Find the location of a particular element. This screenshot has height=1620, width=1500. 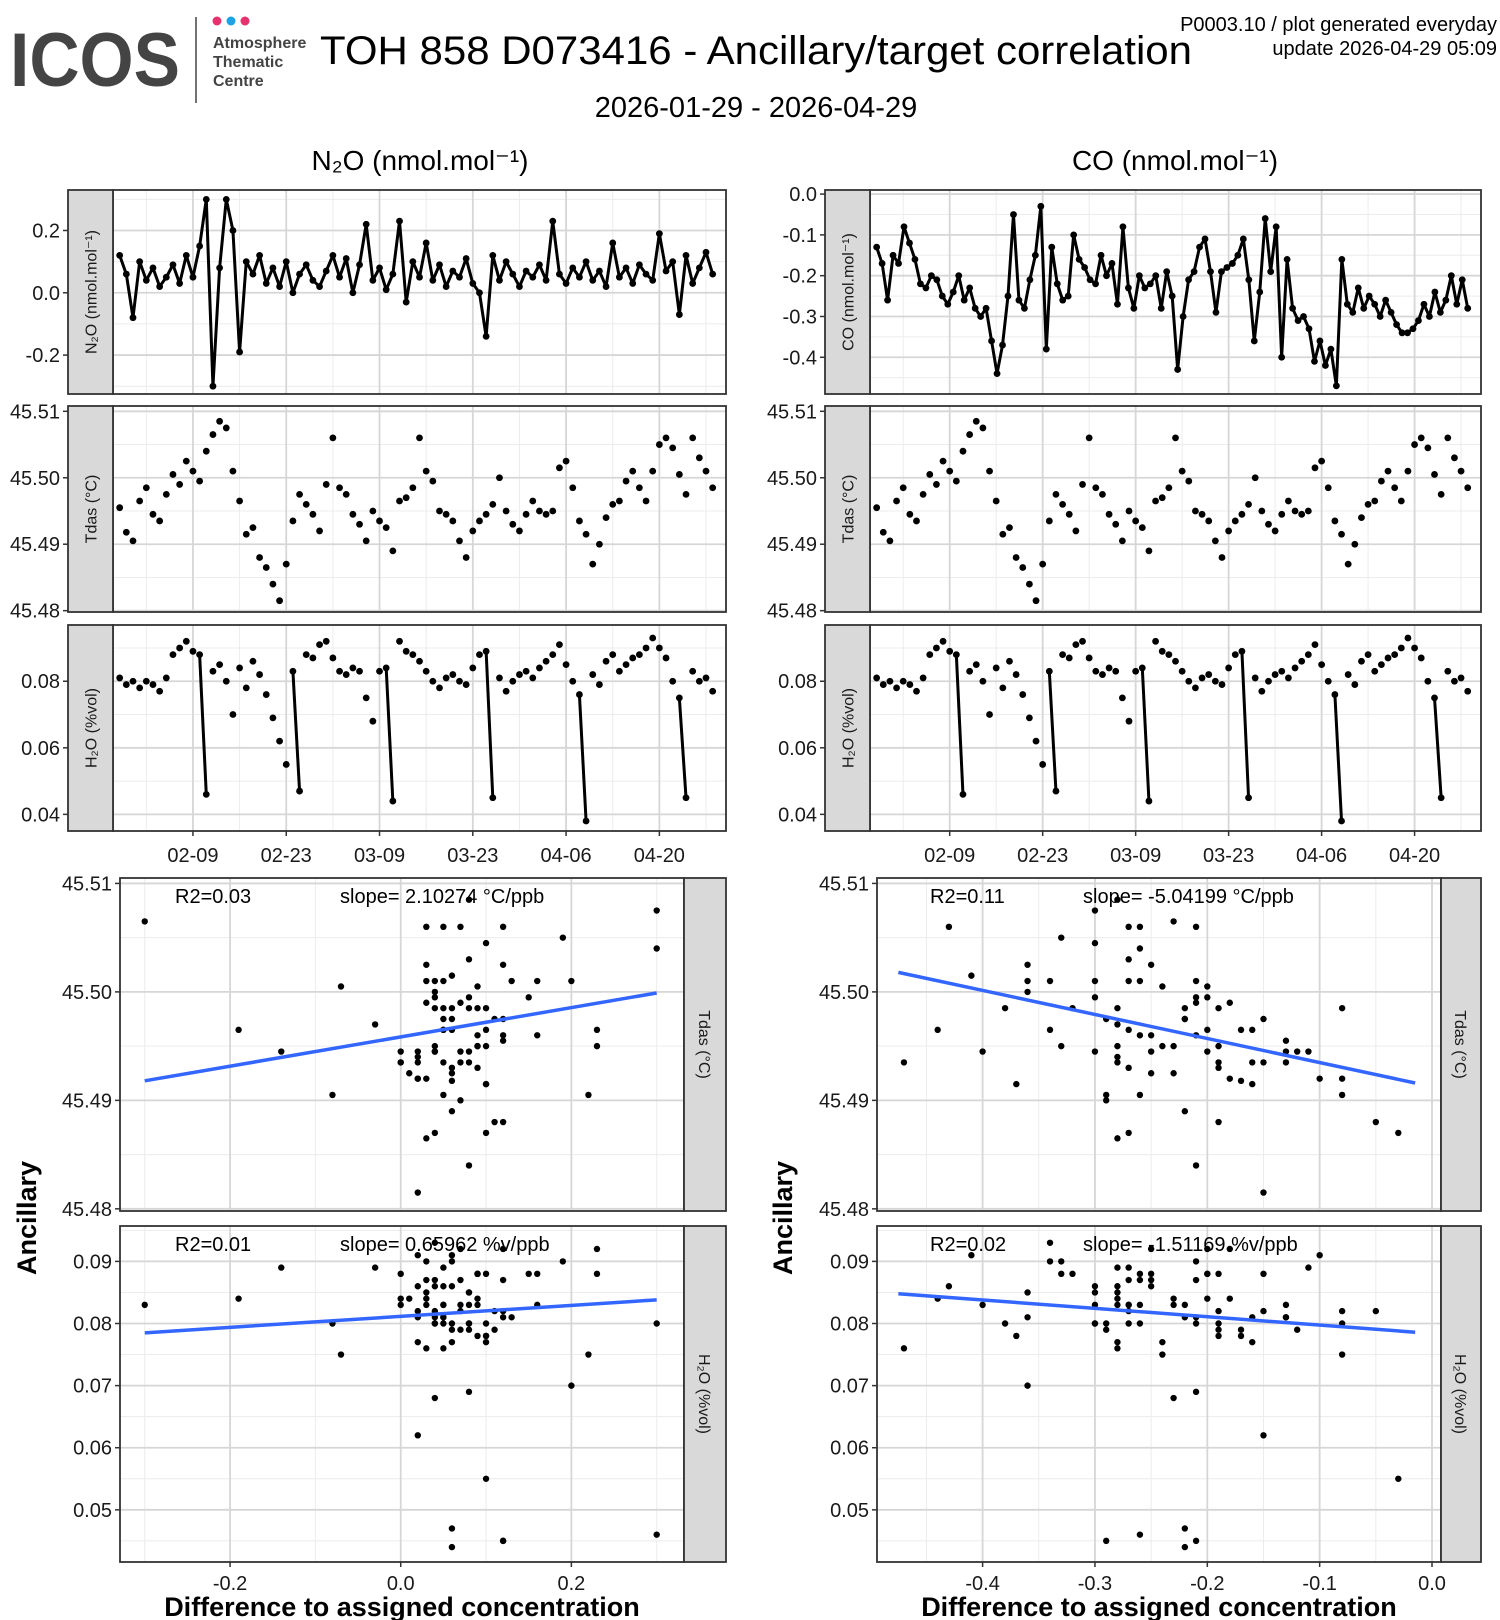

column-title-co: CO (nmol.mol⁻¹) is located at coordinates (1175, 160).